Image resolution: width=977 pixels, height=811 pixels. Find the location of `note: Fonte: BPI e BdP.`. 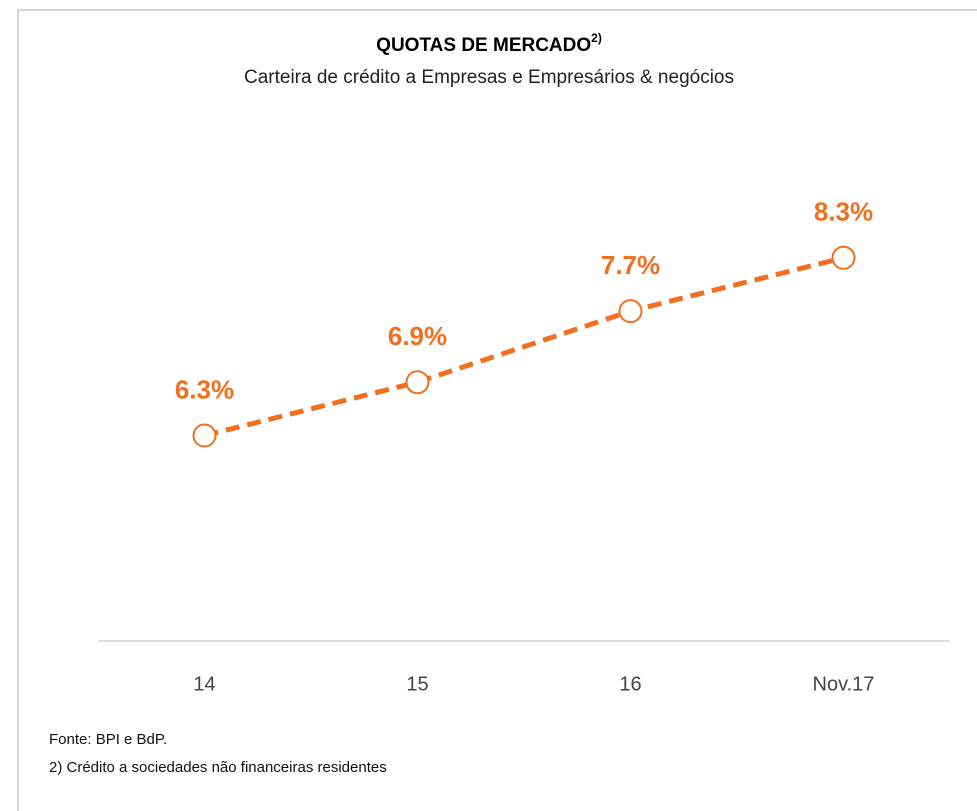

note: Fonte: BPI e BdP. is located at coordinates (108, 739).